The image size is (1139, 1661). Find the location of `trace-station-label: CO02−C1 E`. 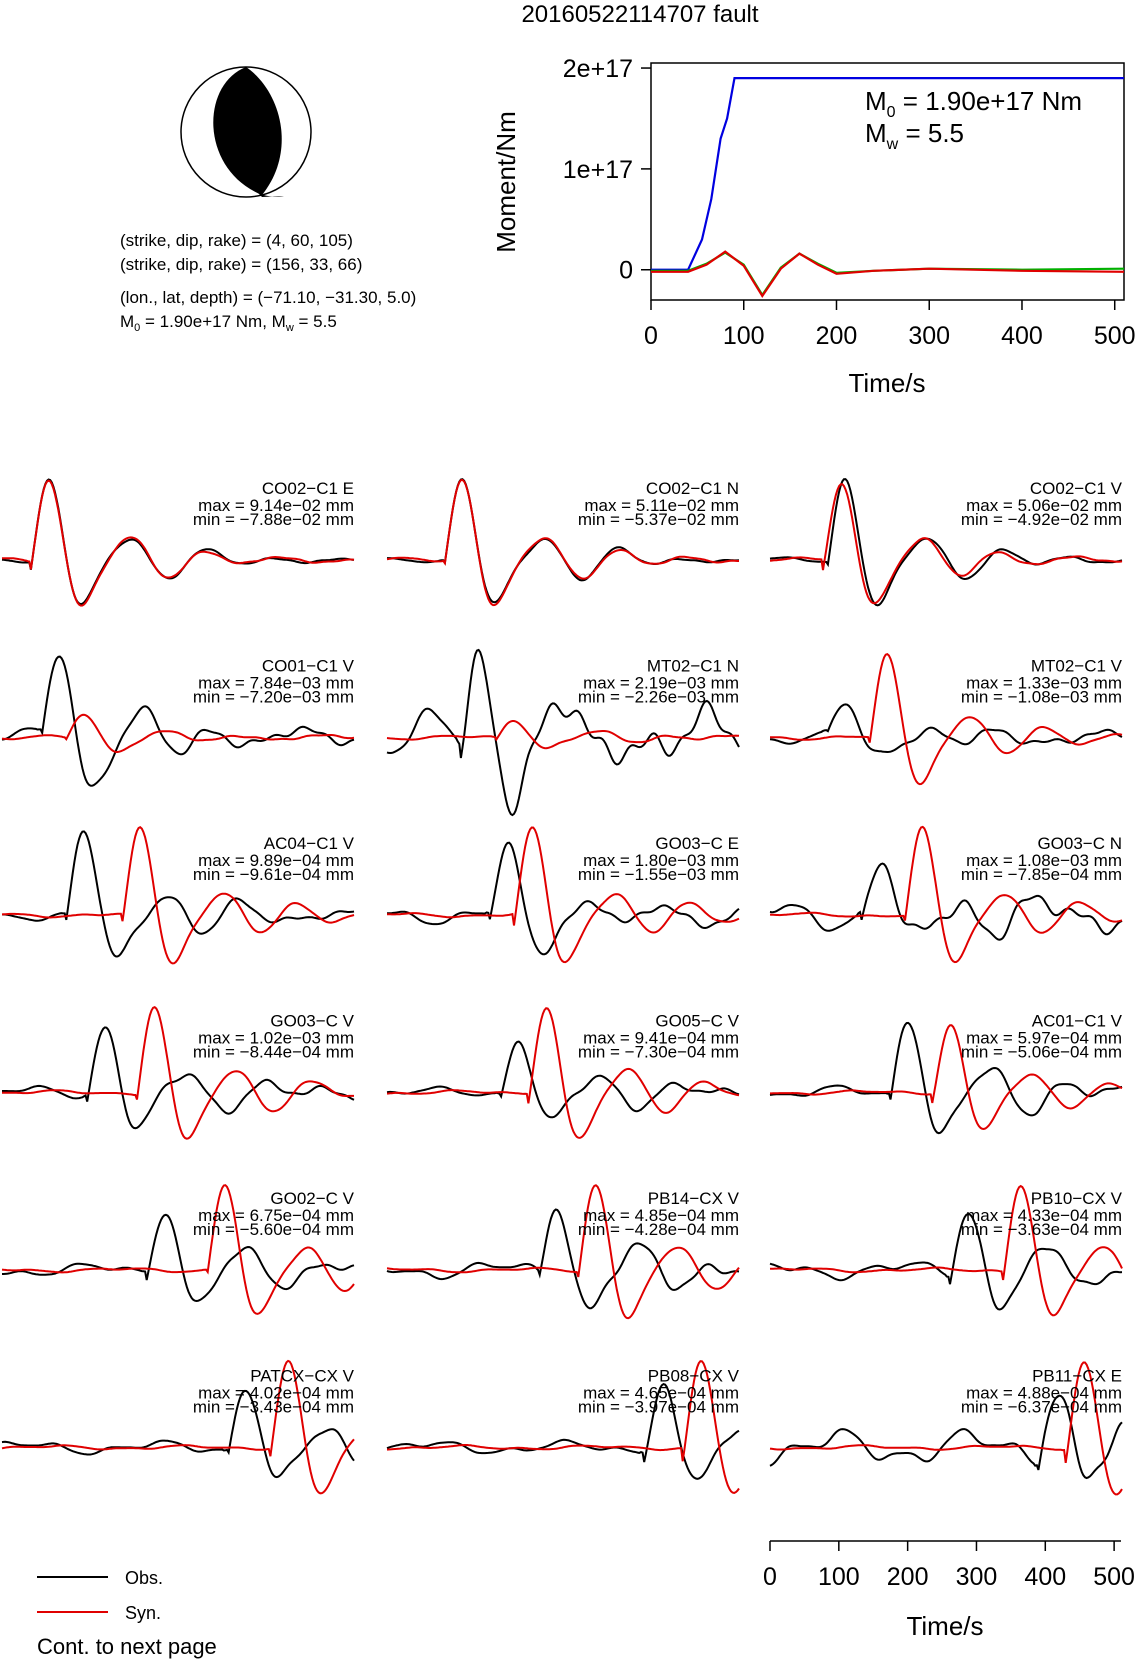

trace-station-label: CO02−C1 E is located at coordinates (308, 488).